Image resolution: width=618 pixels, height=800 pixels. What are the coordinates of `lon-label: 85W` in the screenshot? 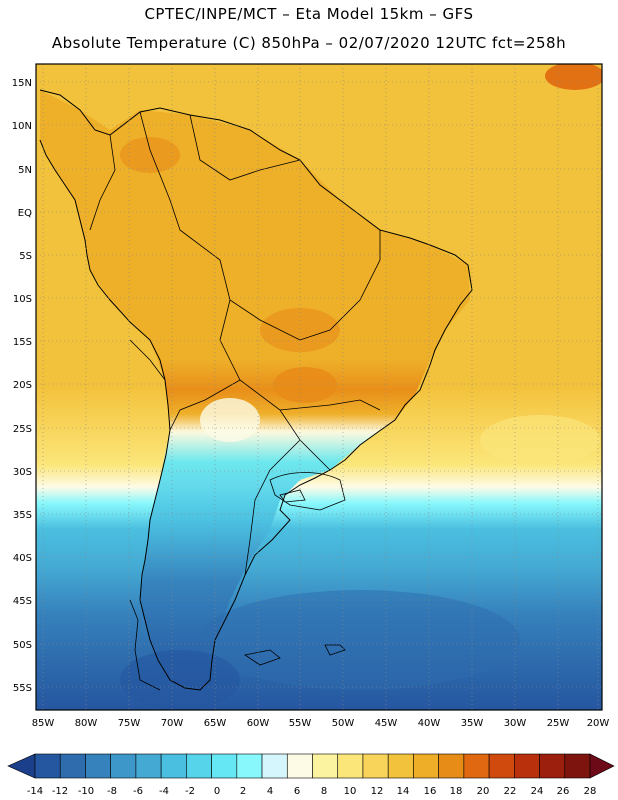 It's located at (43, 723).